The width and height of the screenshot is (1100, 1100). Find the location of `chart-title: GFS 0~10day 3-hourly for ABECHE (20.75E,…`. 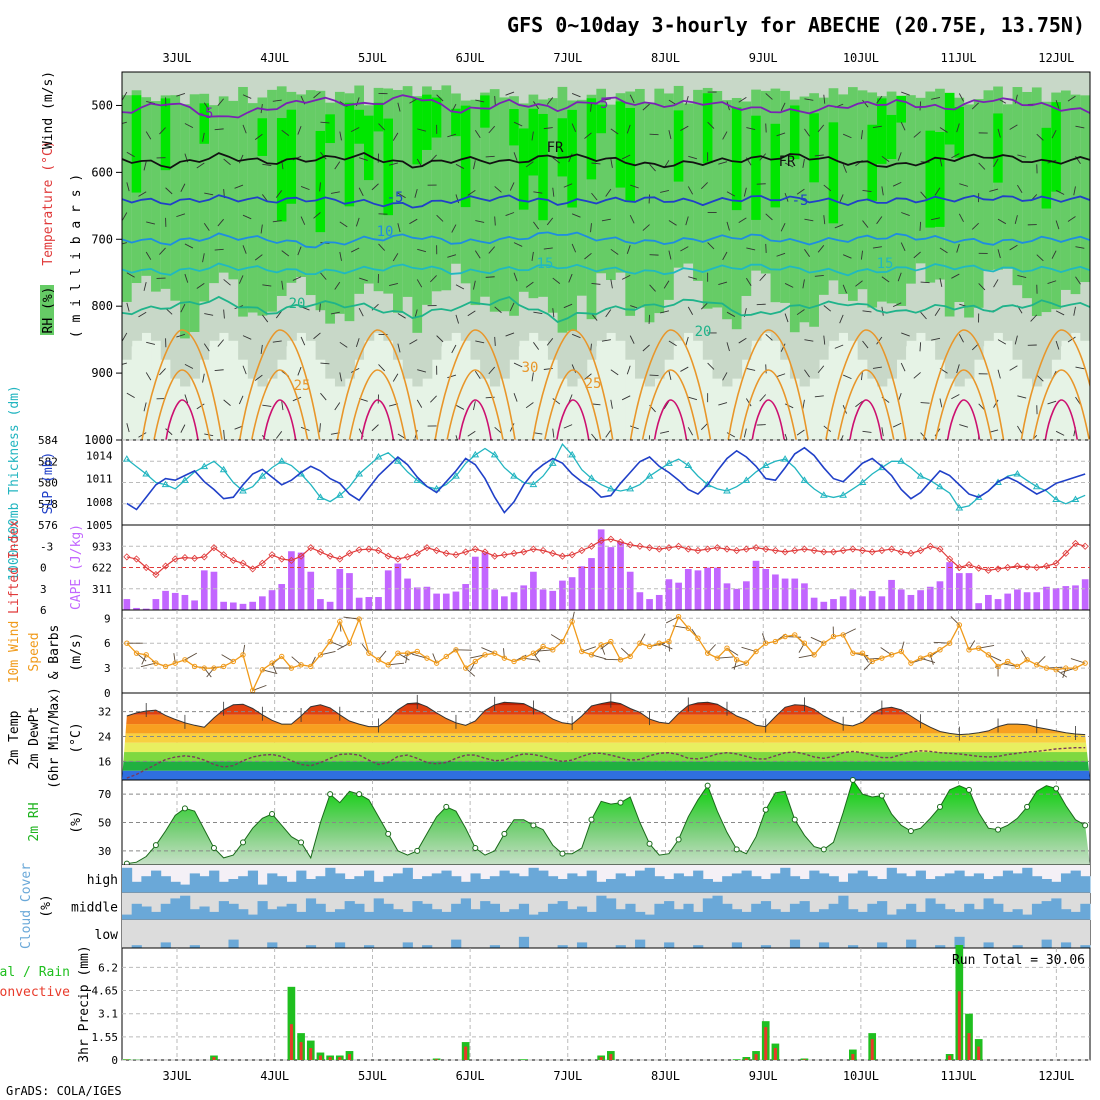

chart-title: GFS 0~10day 3-hourly for ABECHE (20.75E,… is located at coordinates (796, 25).